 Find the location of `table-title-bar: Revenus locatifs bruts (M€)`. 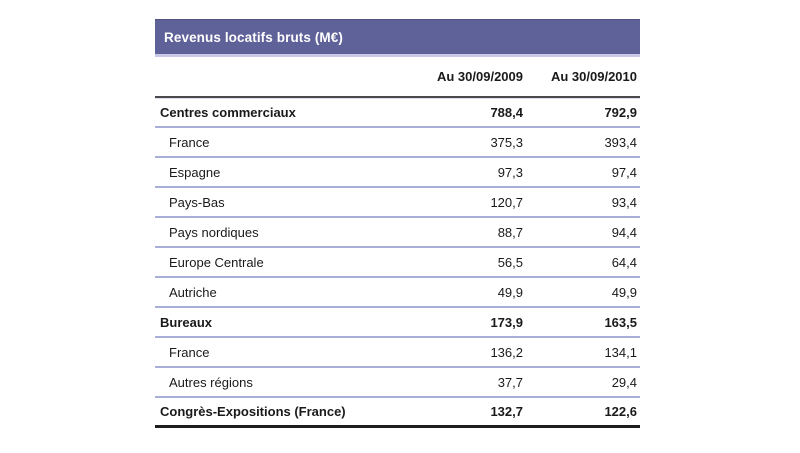

table-title-bar: Revenus locatifs bruts (M€) is located at coordinates (397, 38).